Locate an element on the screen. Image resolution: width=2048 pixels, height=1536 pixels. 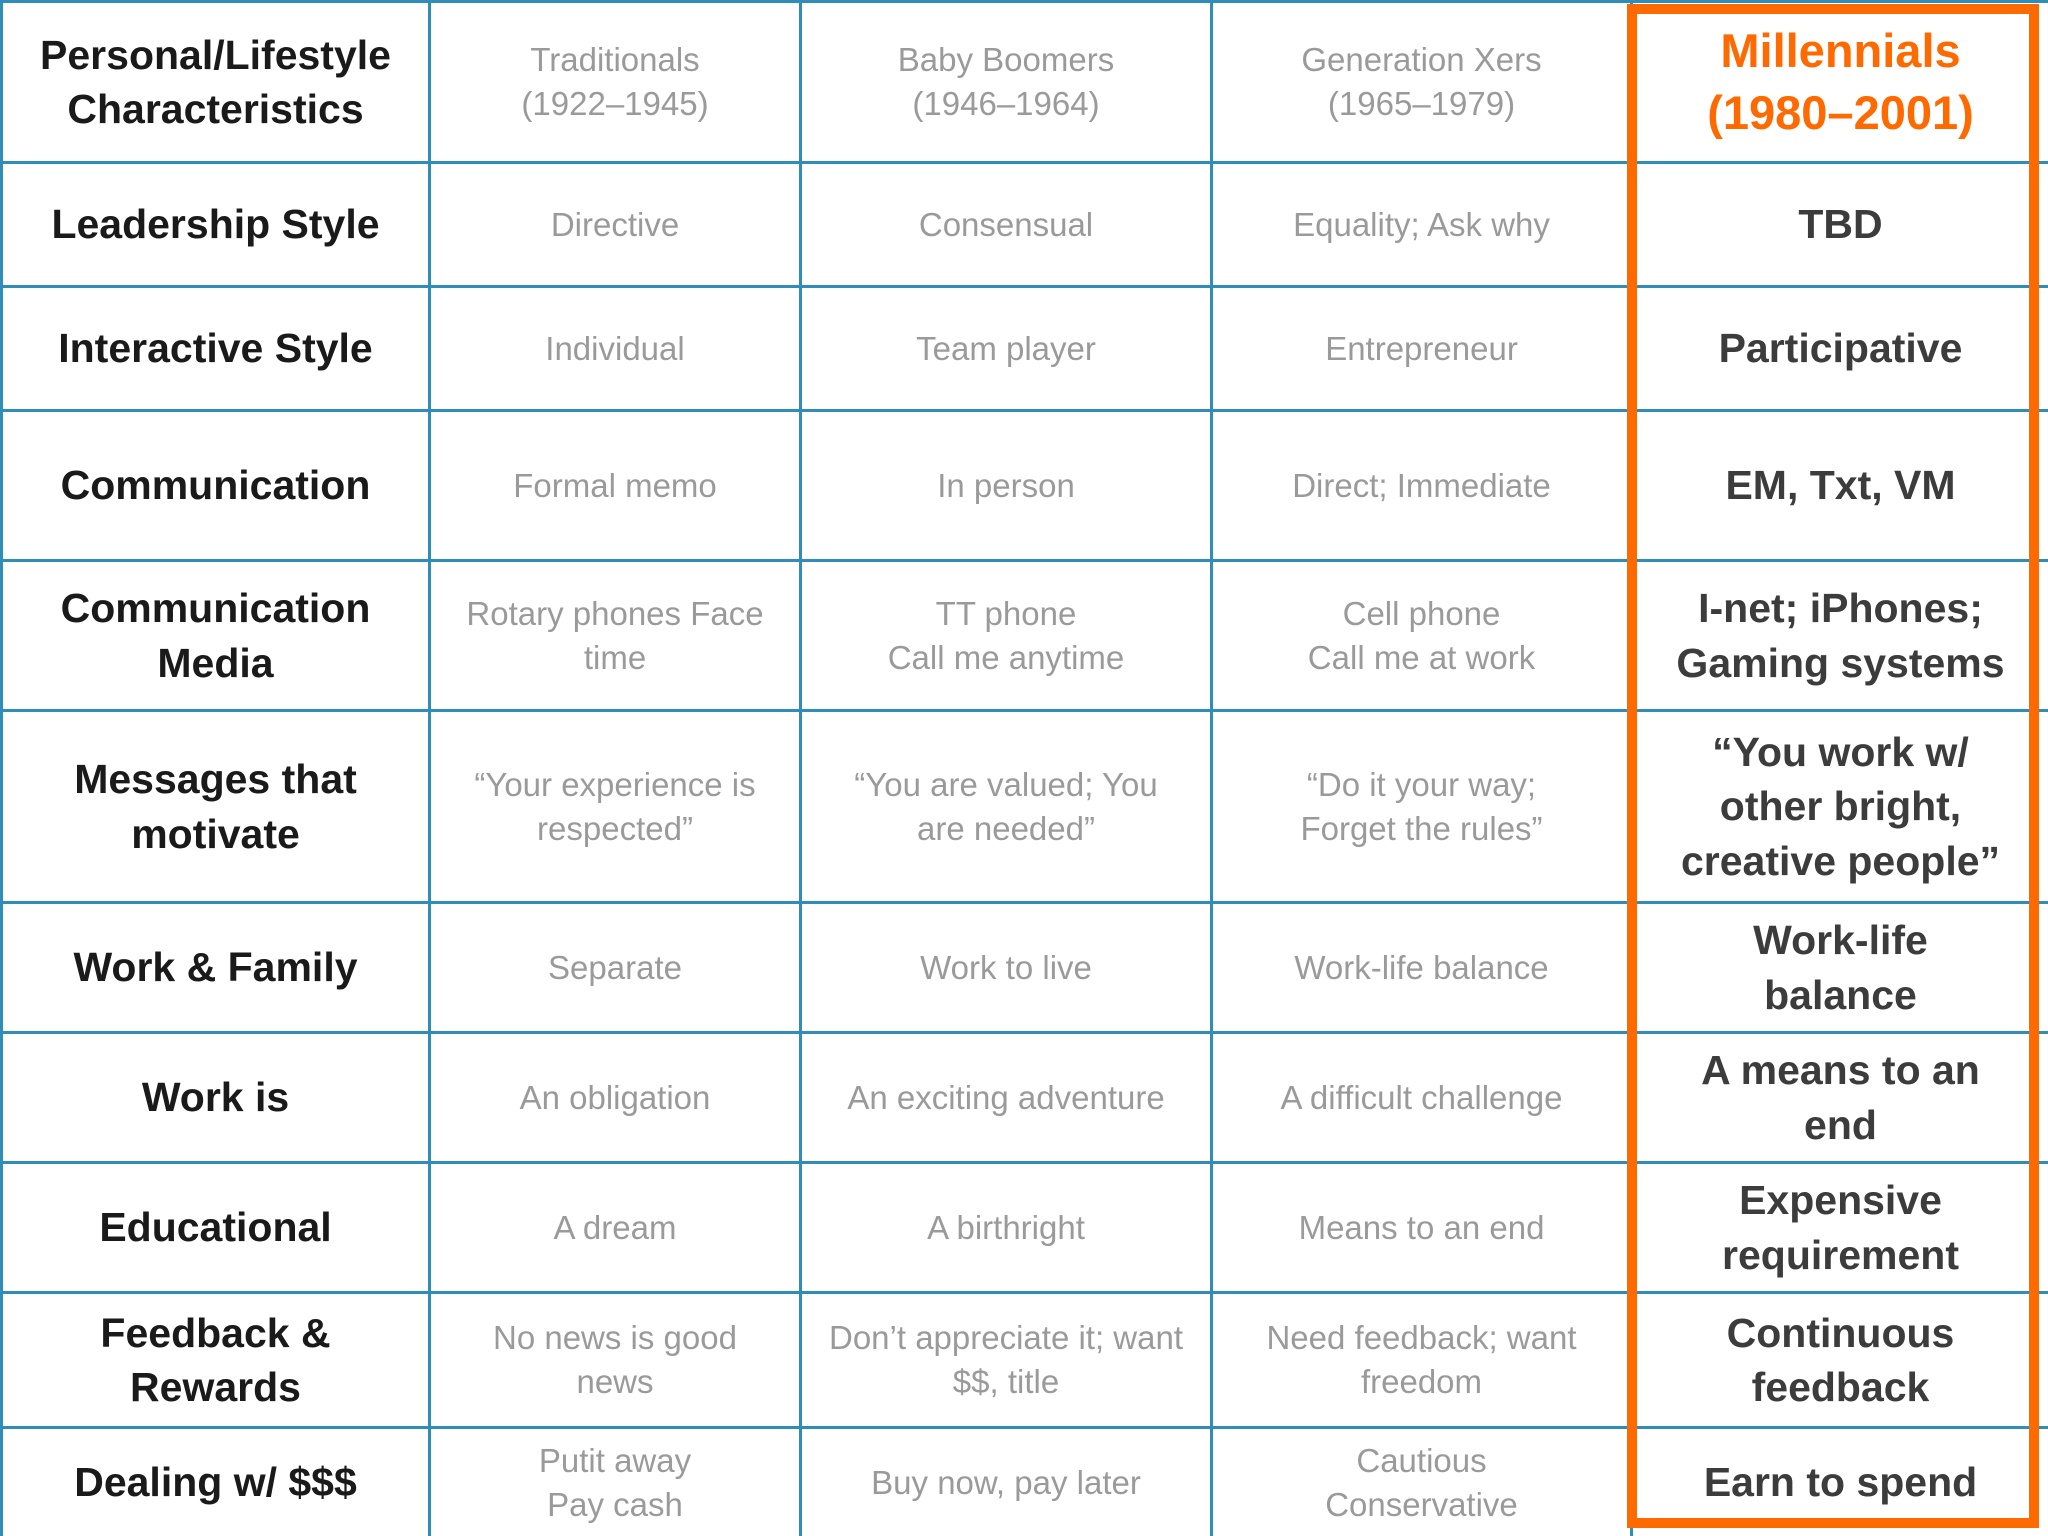
cell-text-line: Rewards is located at coordinates (215, 1387).